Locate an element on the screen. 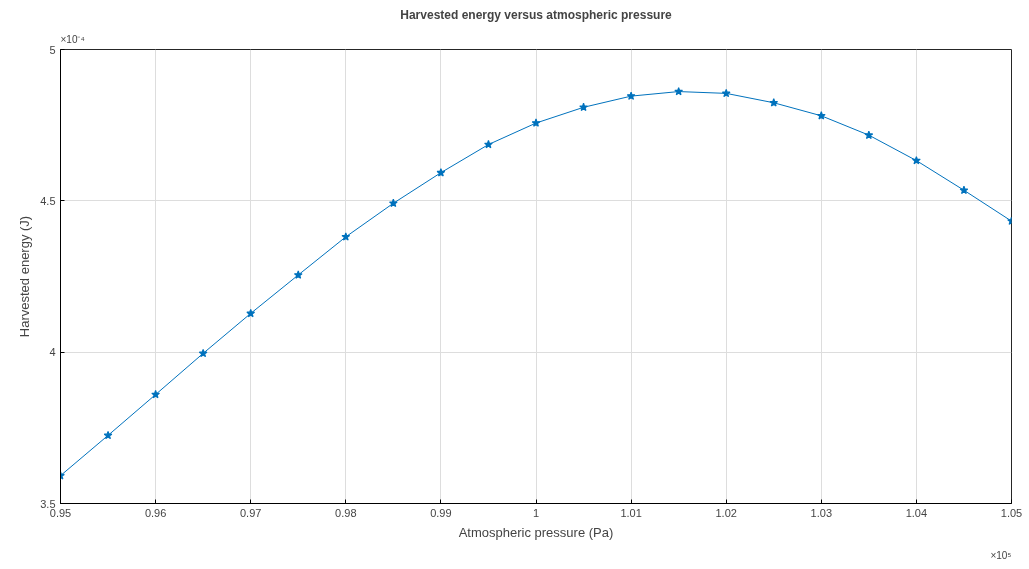 The image size is (1029, 569). x-tick-label: 0.96 is located at coordinates (155, 512).